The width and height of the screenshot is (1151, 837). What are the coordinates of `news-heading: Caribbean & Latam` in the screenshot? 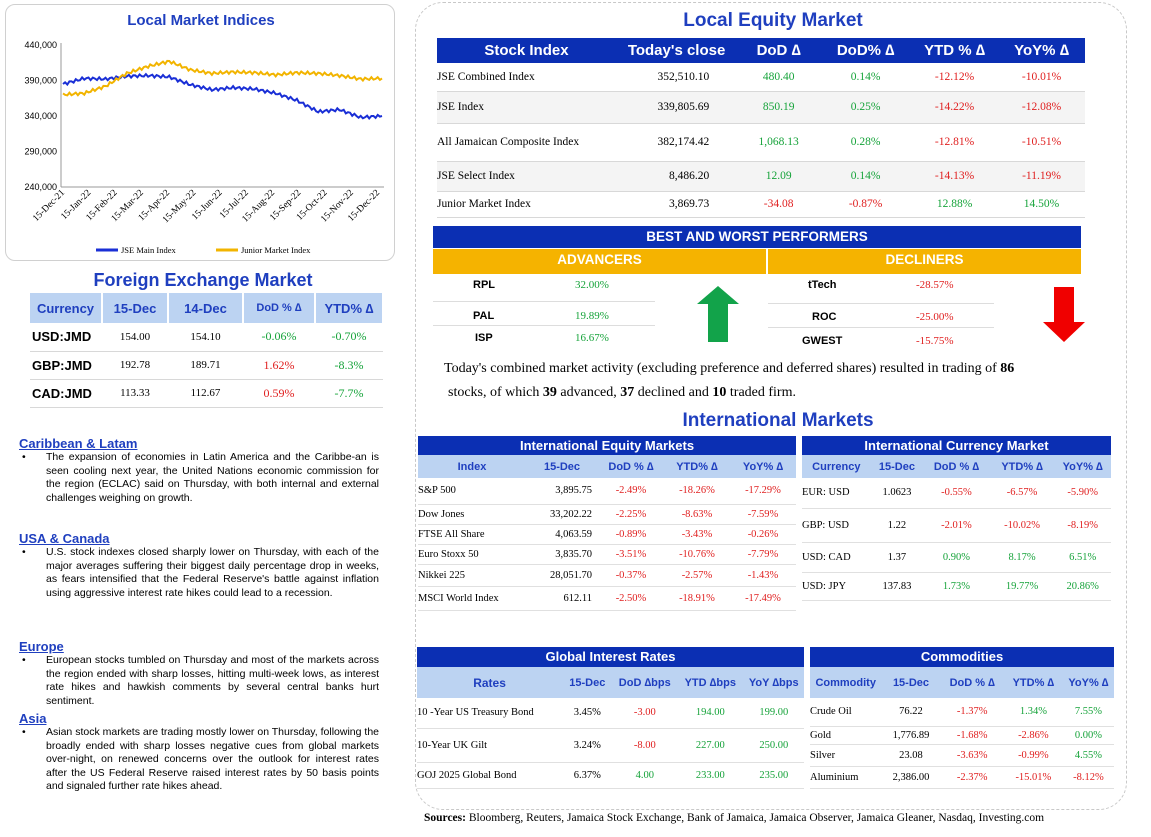 It's located at (78, 443).